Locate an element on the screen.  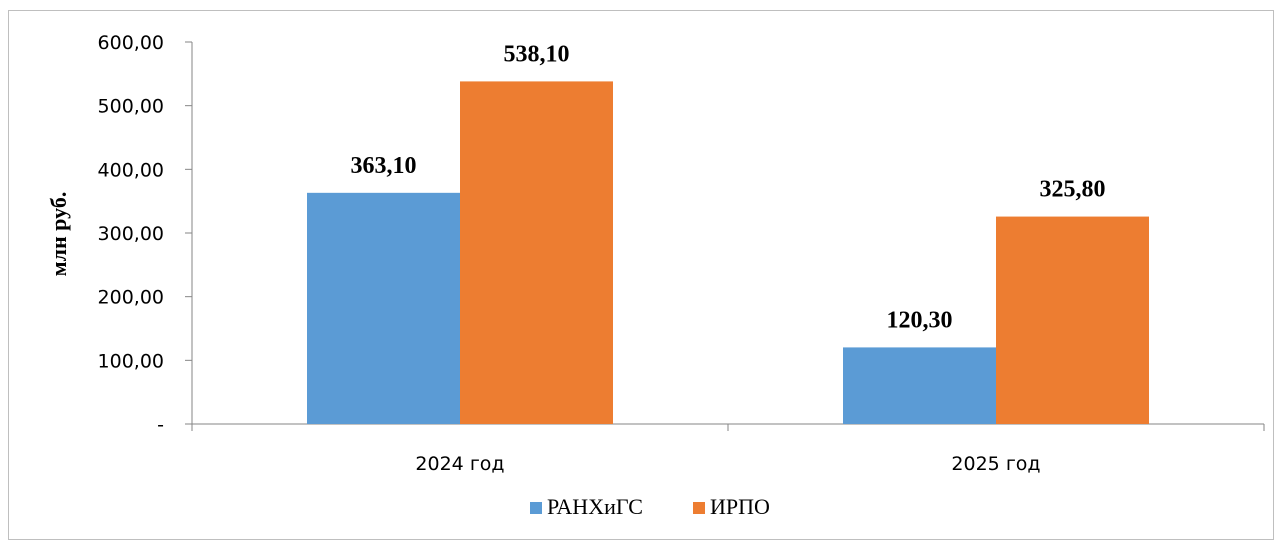
y-tick-label: 600,00 is located at coordinates (131, 43).